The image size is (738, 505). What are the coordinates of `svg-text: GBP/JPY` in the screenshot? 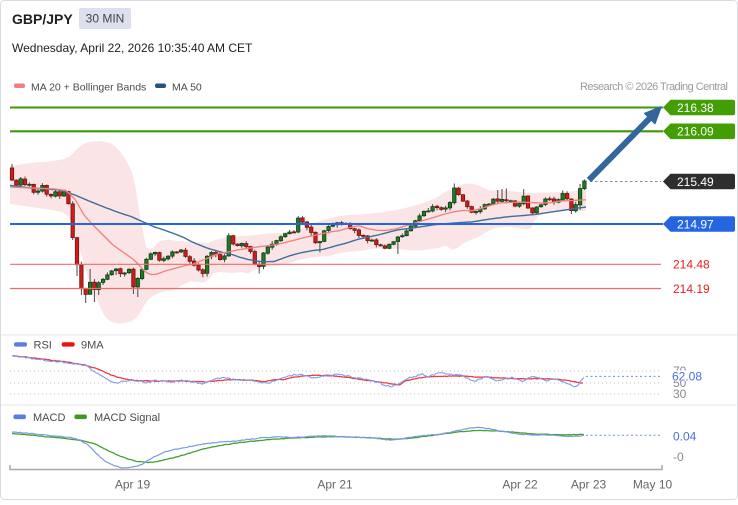 It's located at (42, 19).